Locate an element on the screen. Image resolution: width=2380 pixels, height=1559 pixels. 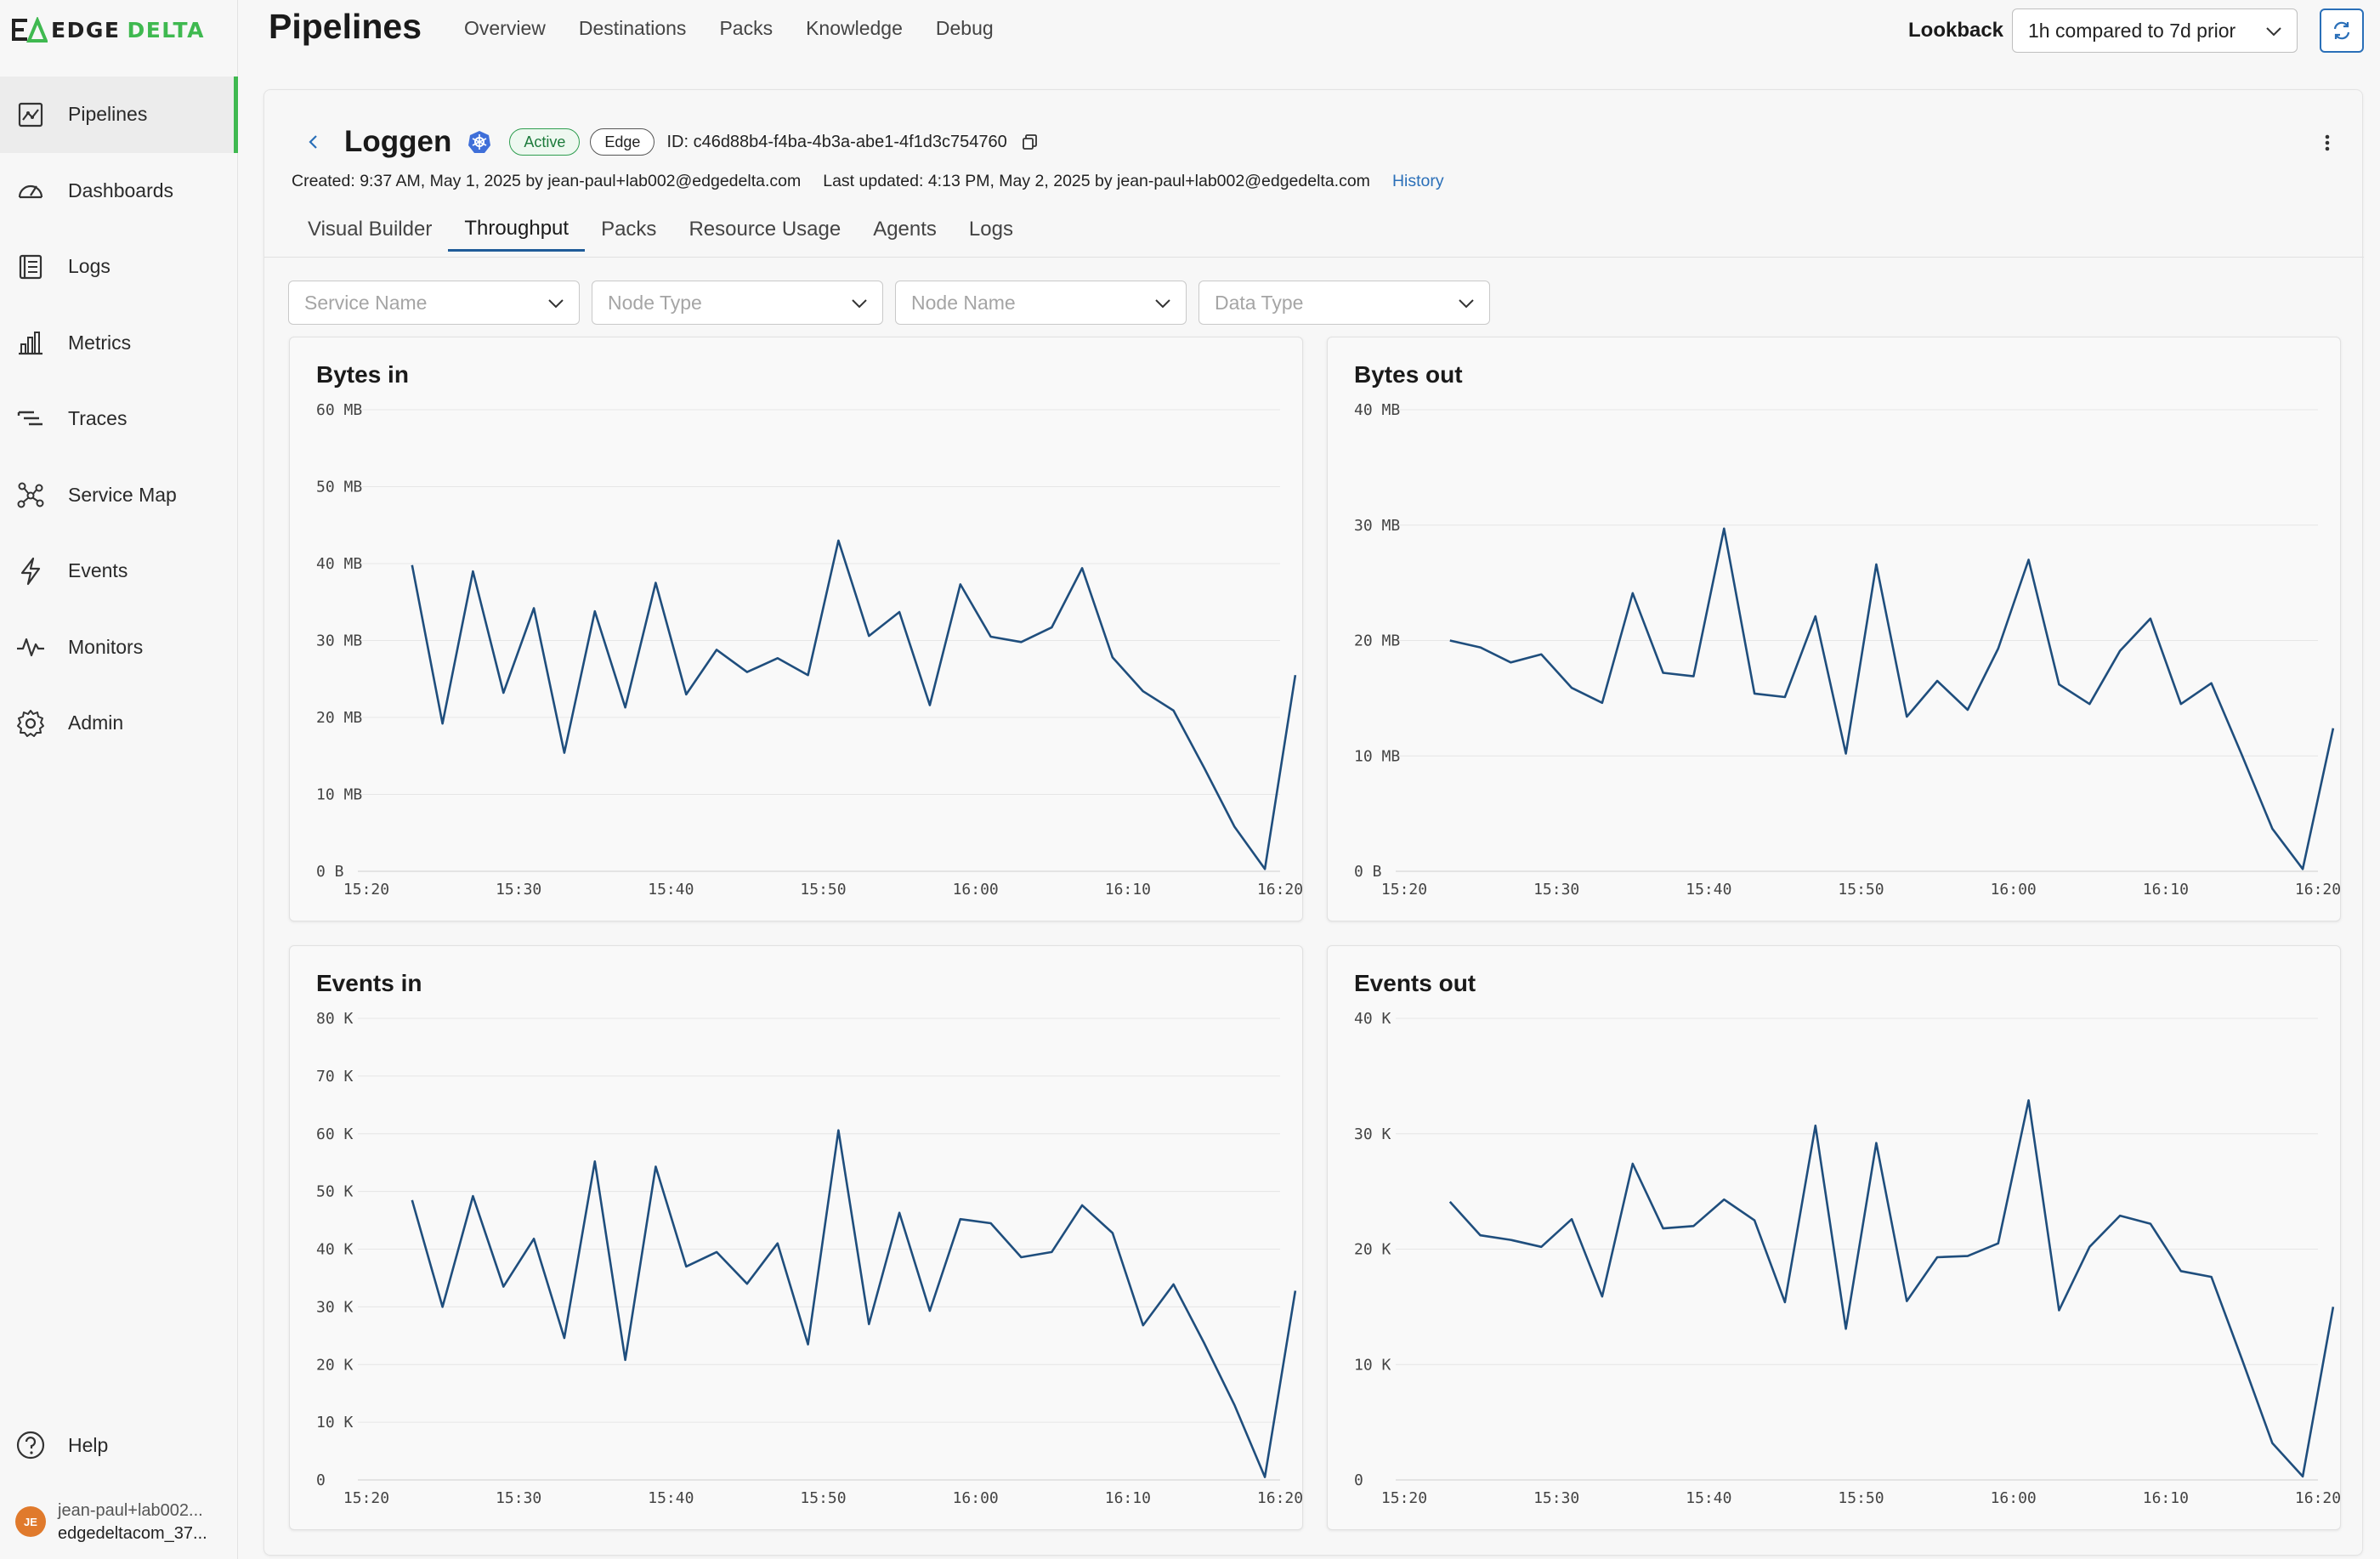
kebab-menu-icon is located at coordinates (2327, 142).